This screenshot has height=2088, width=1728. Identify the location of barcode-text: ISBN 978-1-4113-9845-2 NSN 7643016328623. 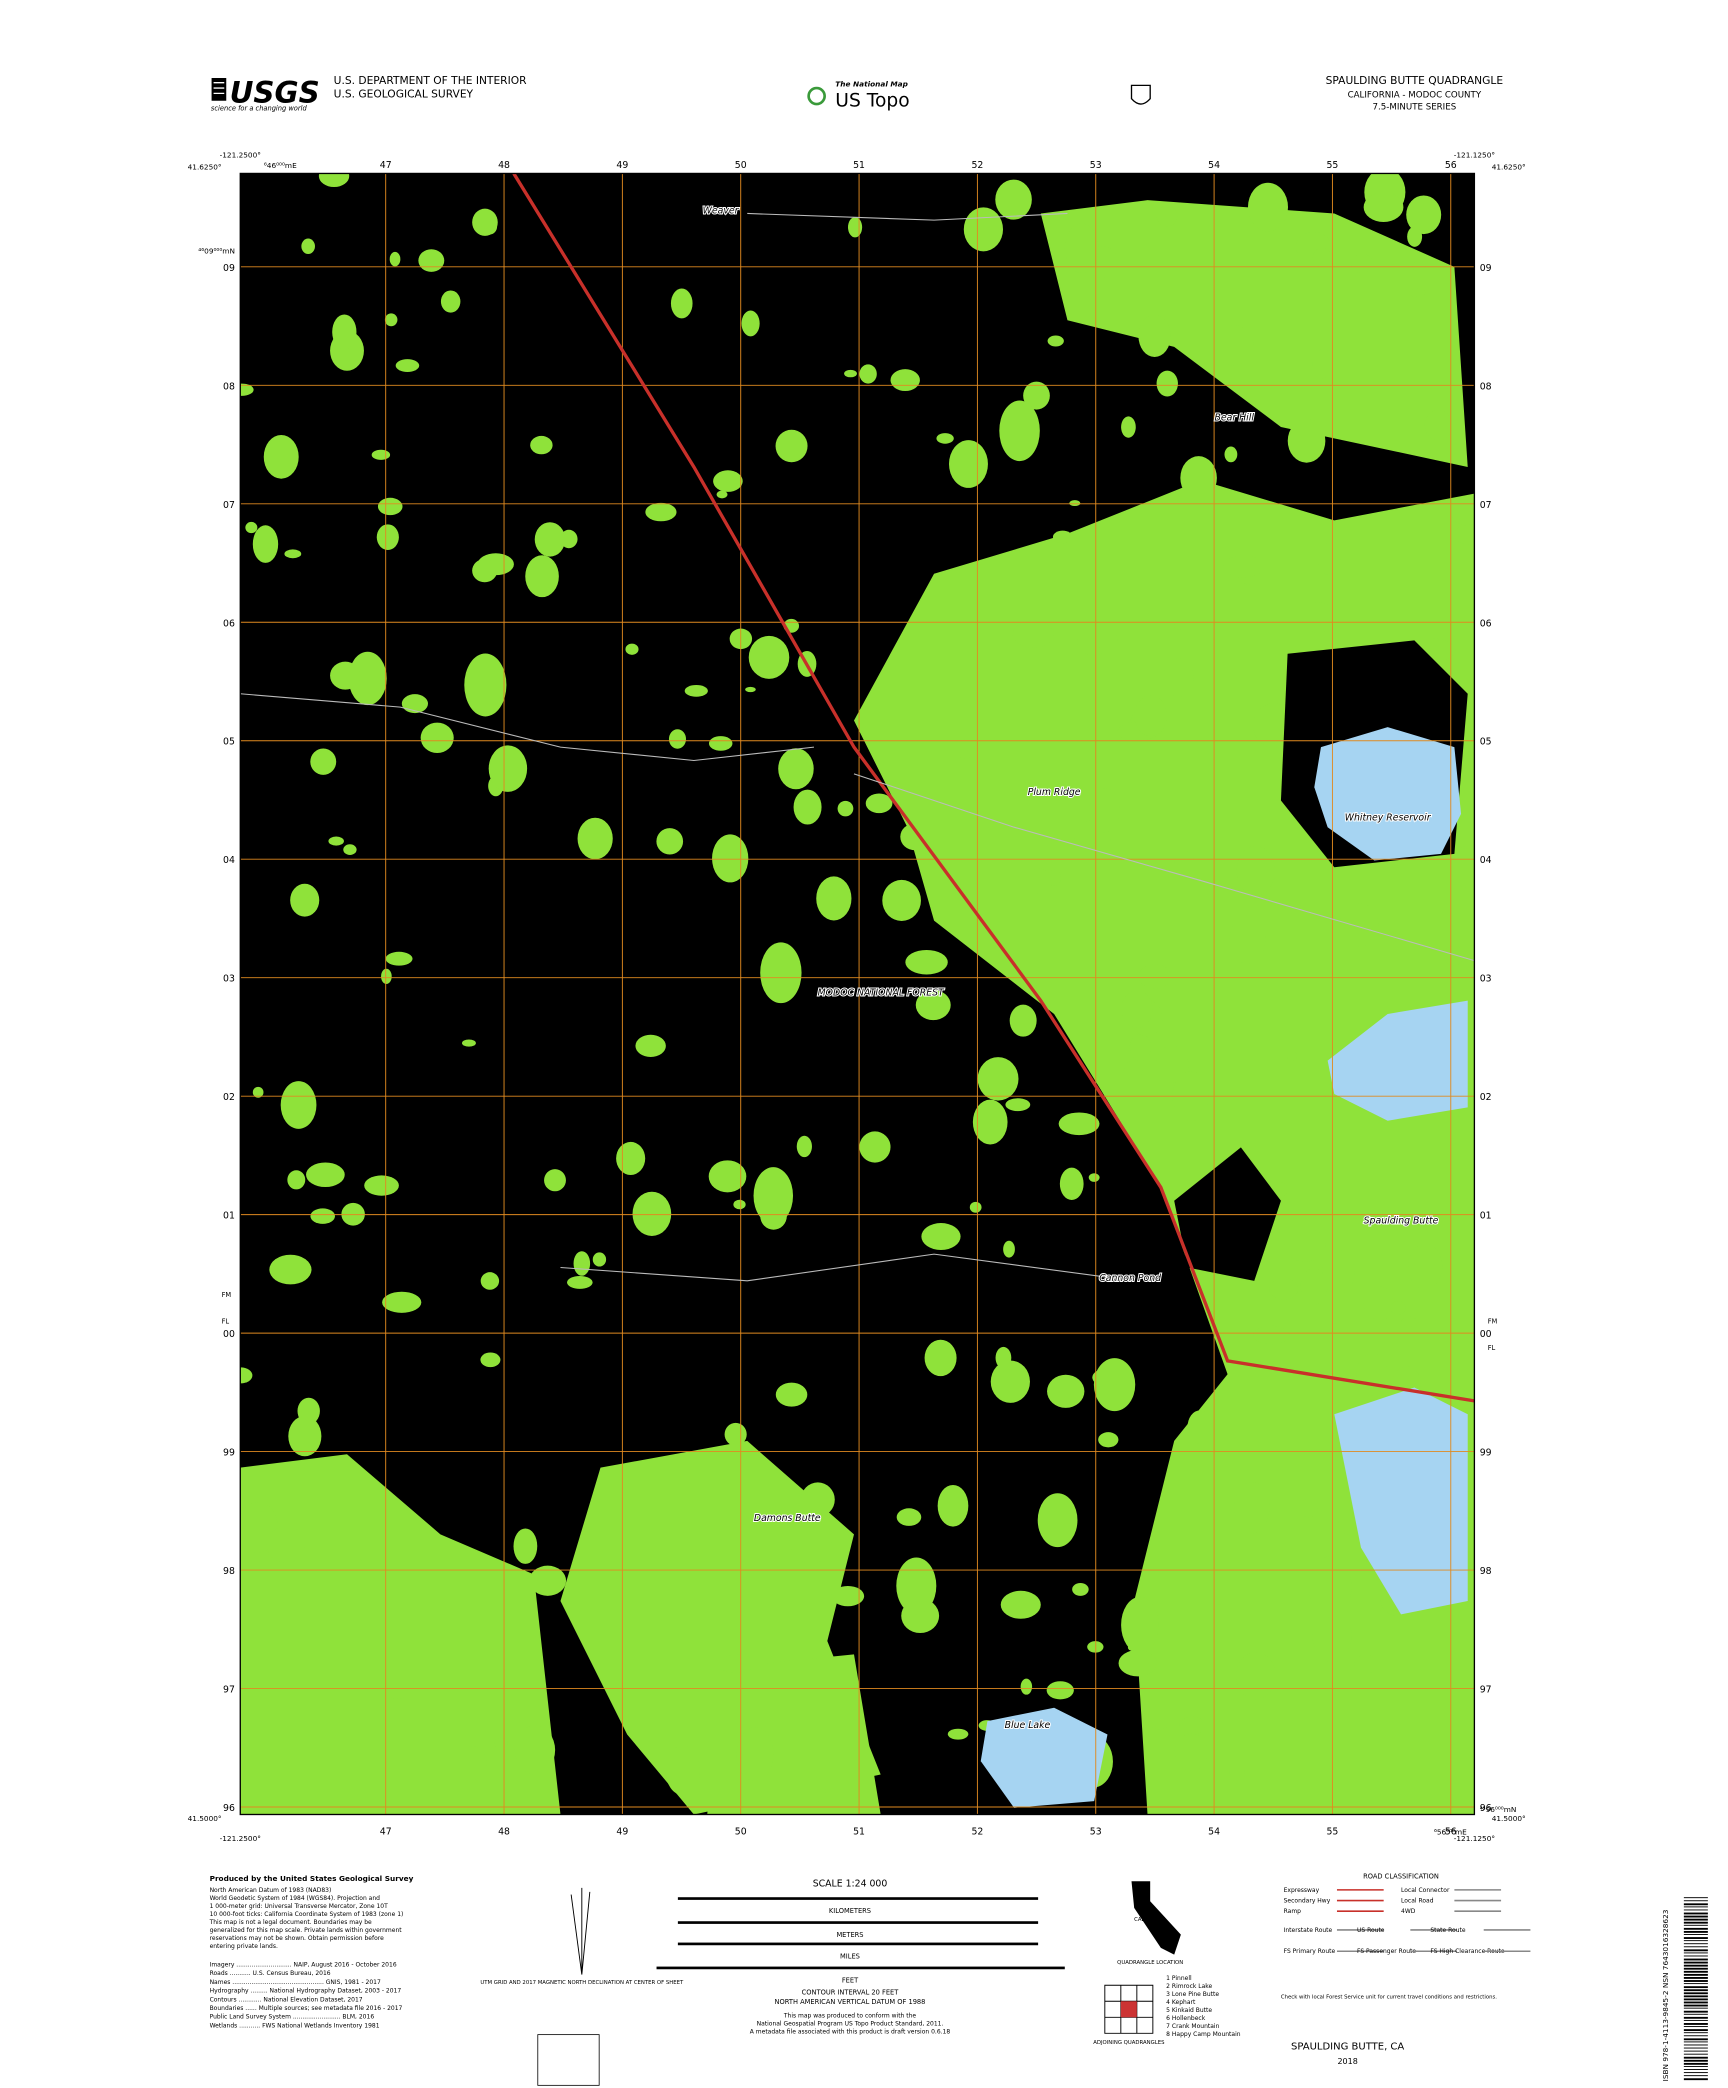
(1665, 1995).